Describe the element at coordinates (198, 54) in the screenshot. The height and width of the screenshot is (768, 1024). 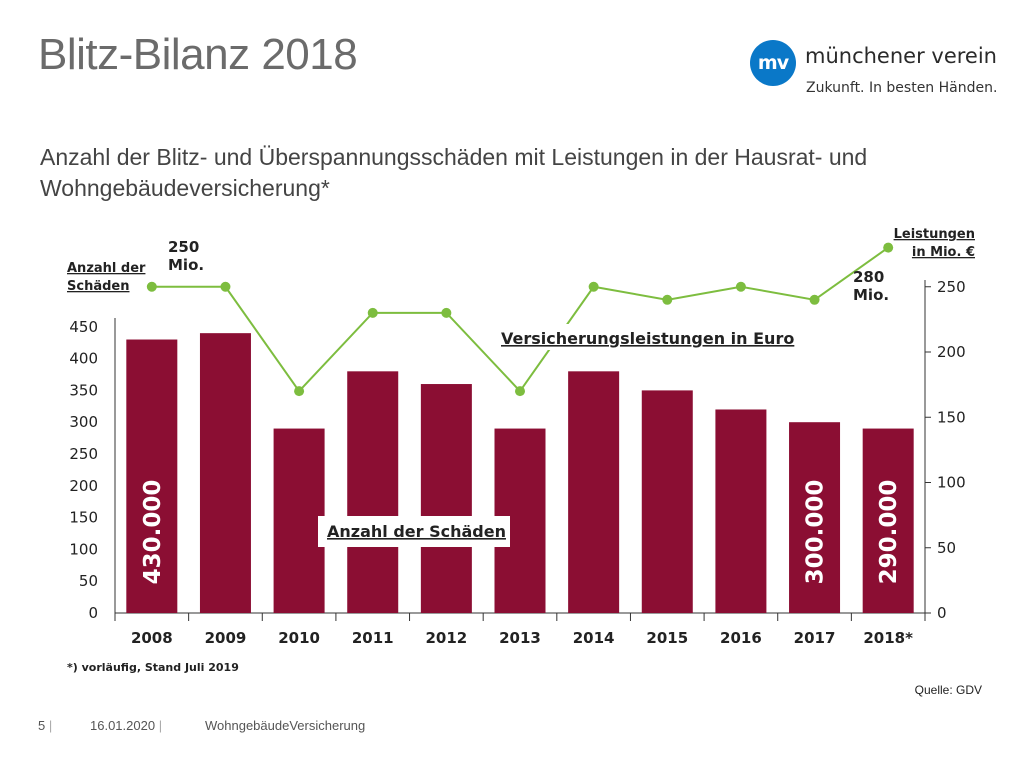
I see `page-title: Blitz-Bilanz 2018` at that location.